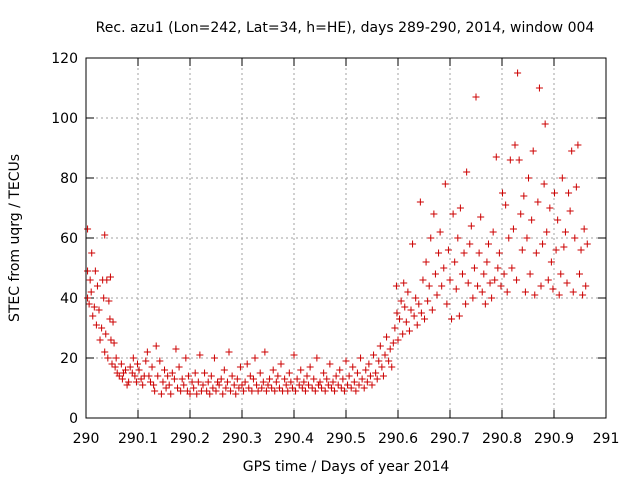 The width and height of the screenshot is (640, 480). Describe the element at coordinates (15, 238) in the screenshot. I see `y-axis-label: STEC from uqrg / TECUs` at that location.